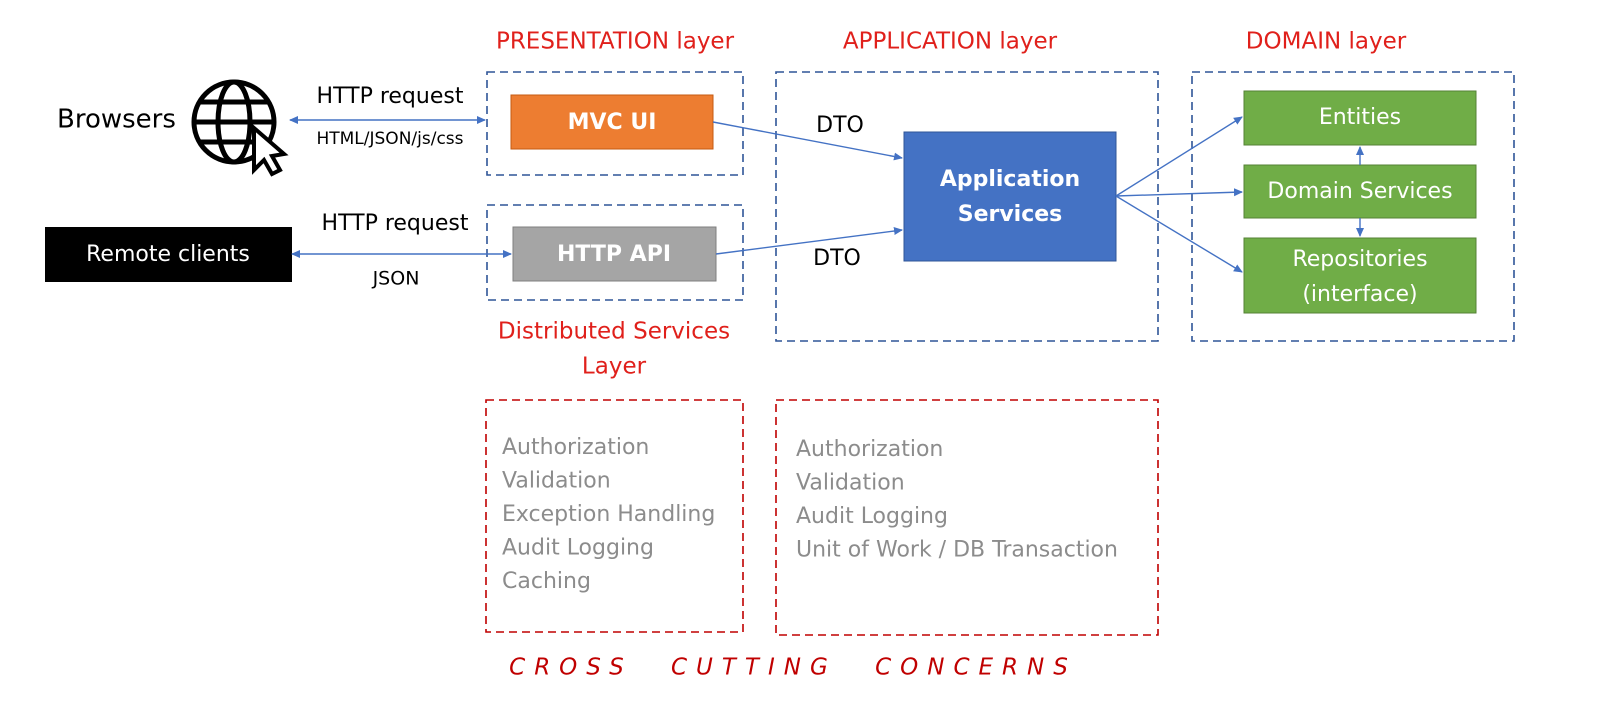 This screenshot has width=1600, height=727. What do you see at coordinates (1010, 179) in the screenshot?
I see `node-label: Application` at bounding box center [1010, 179].